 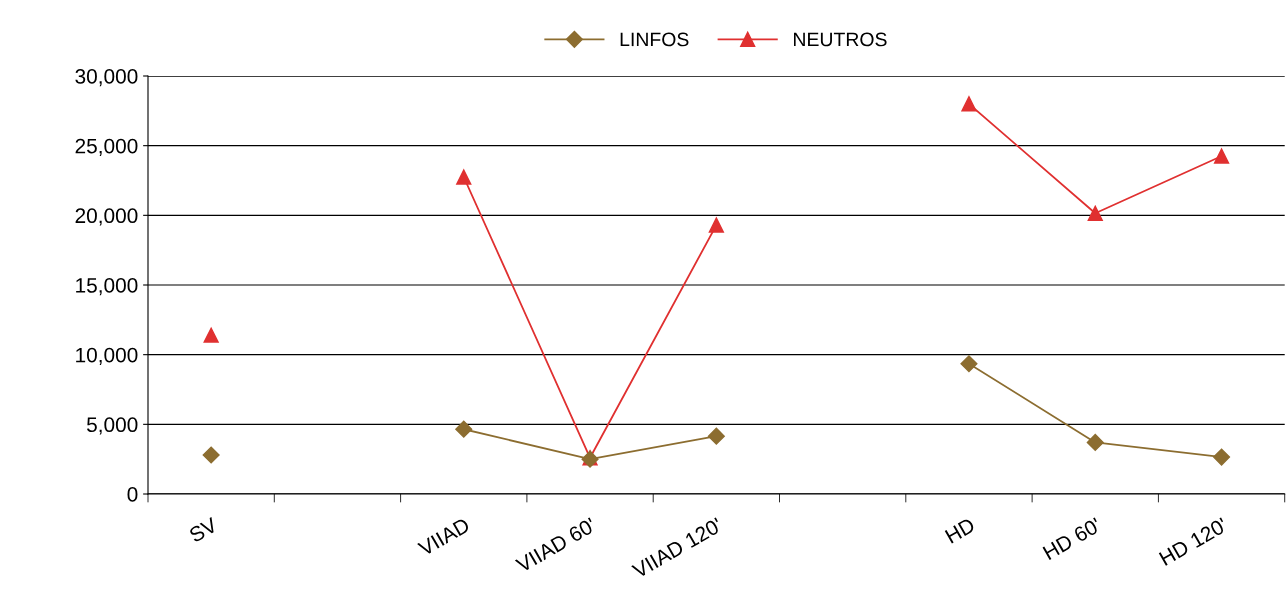 I want to click on y-tick-label: 0, so click(x=132, y=494).